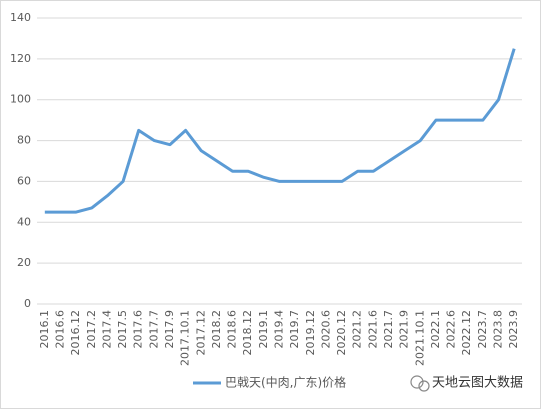 This screenshot has height=409, width=541. Describe the element at coordinates (185, 338) in the screenshot. I see `x-tick-label: 2017.10.1` at that location.